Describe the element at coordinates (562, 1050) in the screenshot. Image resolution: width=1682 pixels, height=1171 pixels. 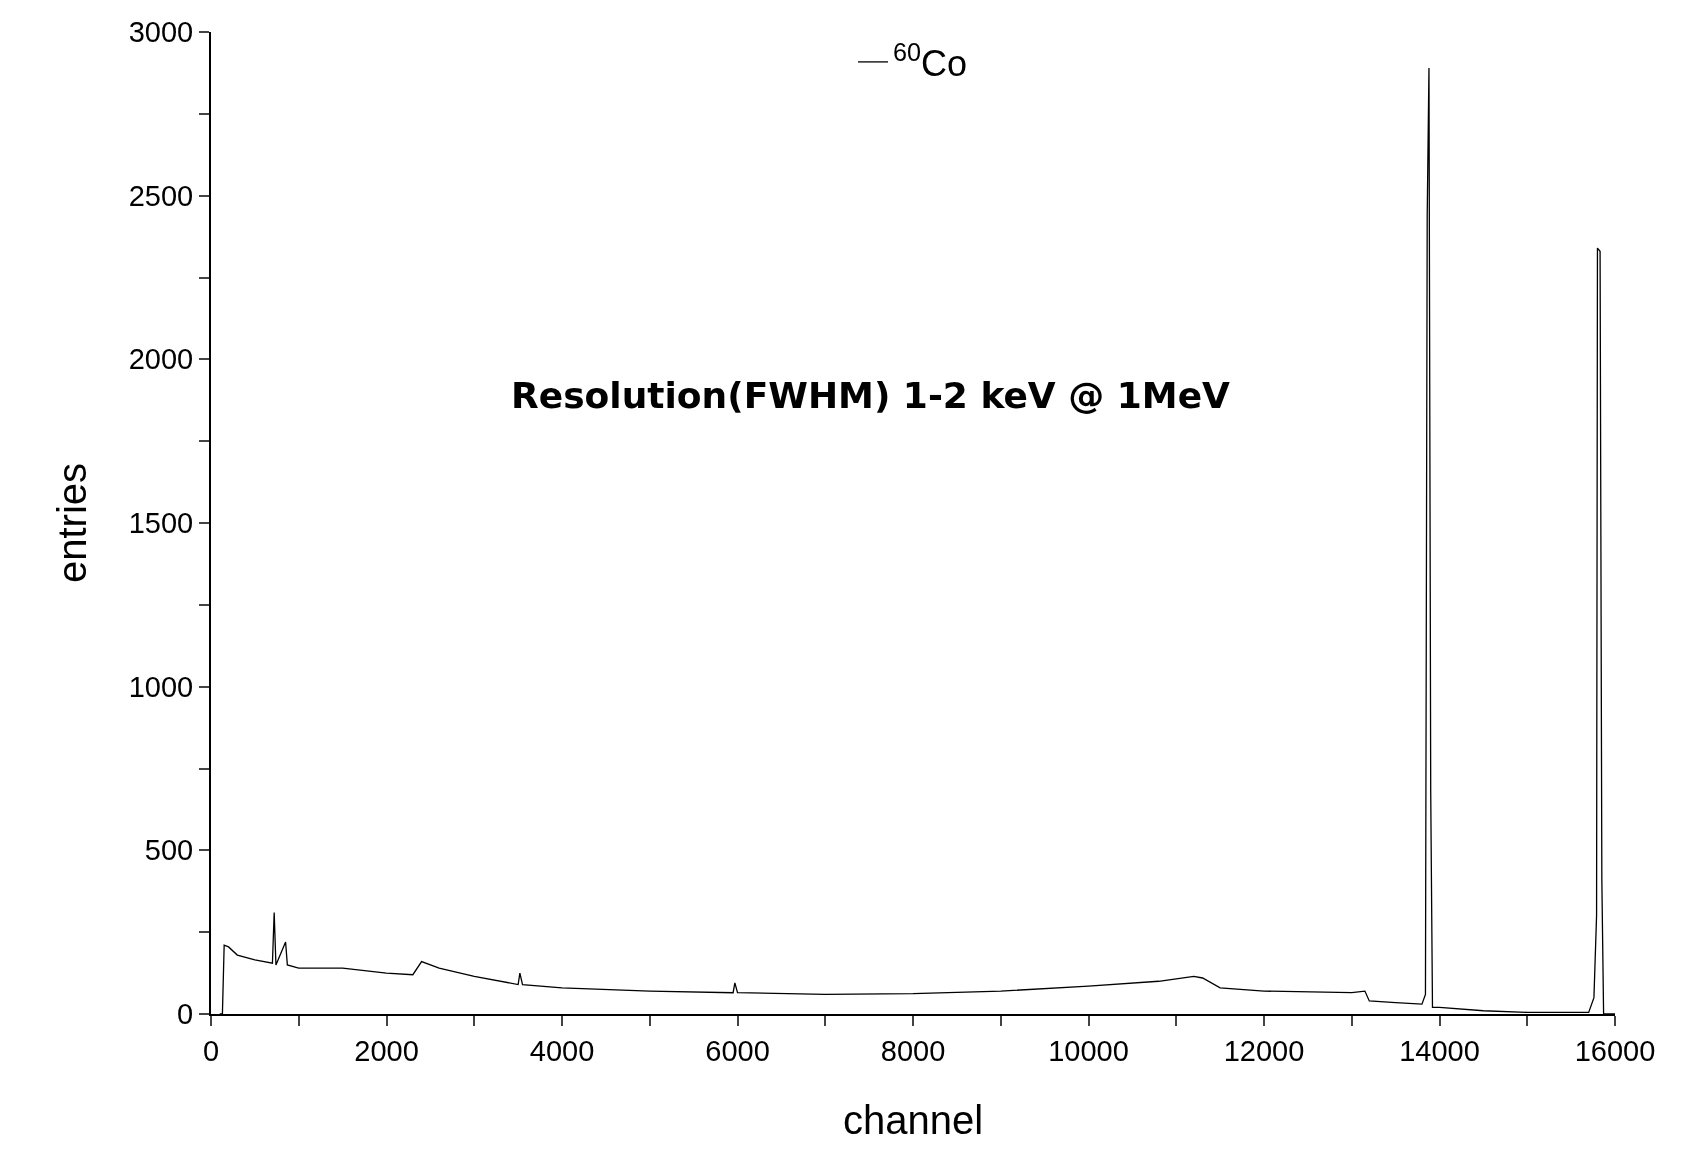
I see `x-tick-label: 4000` at that location.